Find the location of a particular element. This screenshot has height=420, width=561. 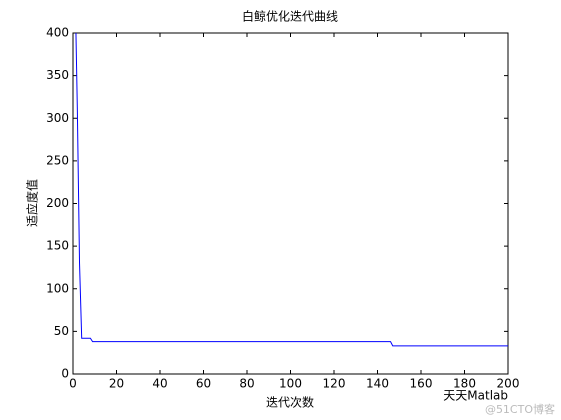

x-tick-label: 100 is located at coordinates (290, 384).